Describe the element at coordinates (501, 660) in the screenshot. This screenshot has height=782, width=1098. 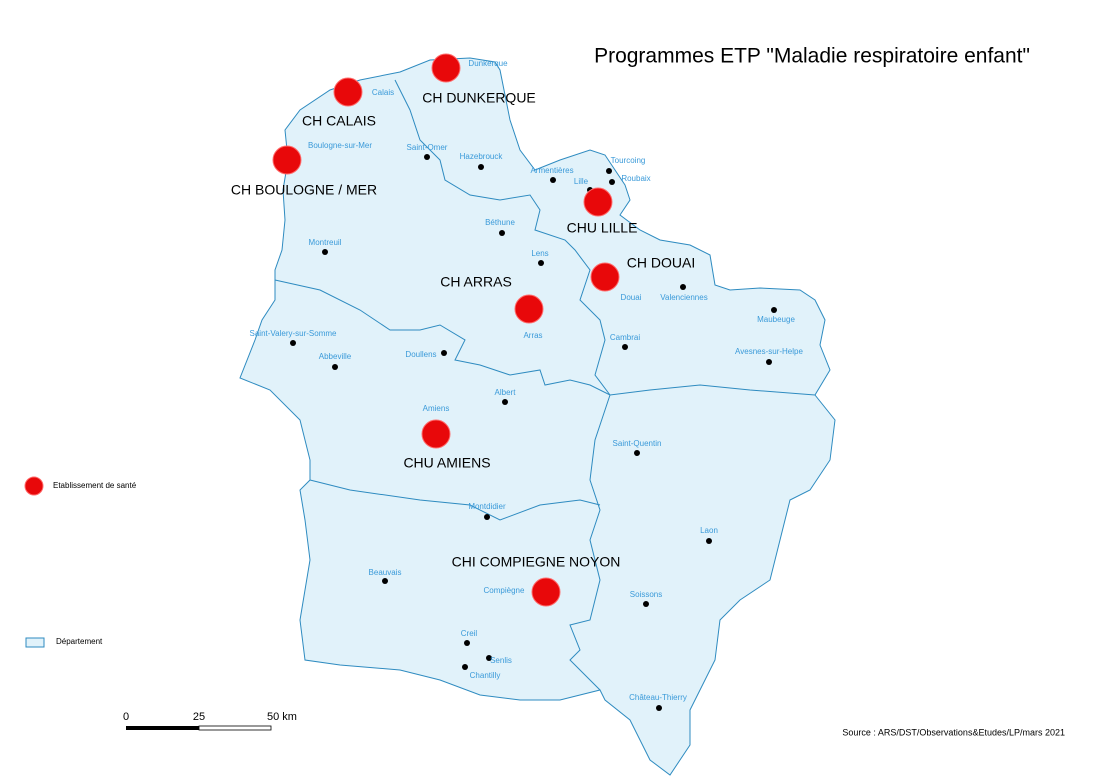
I see `city-label: Senlis` at that location.